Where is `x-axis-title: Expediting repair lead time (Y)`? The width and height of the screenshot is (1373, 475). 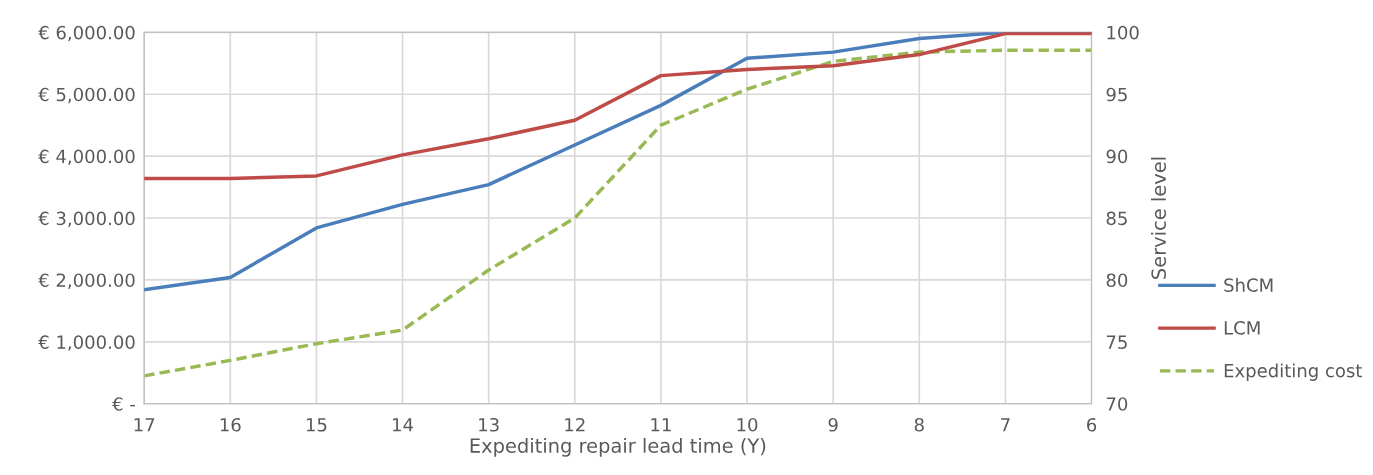
x-axis-title: Expediting repair lead time (Y) is located at coordinates (618, 447).